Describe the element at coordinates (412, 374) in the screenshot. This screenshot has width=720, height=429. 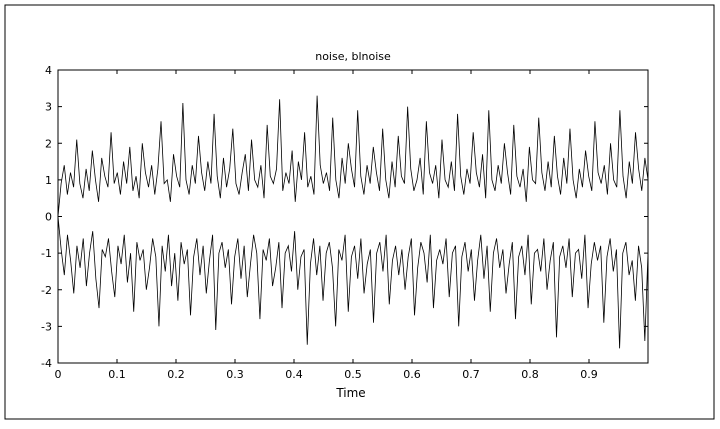
I see `x-tick-label: 0.6` at that location.